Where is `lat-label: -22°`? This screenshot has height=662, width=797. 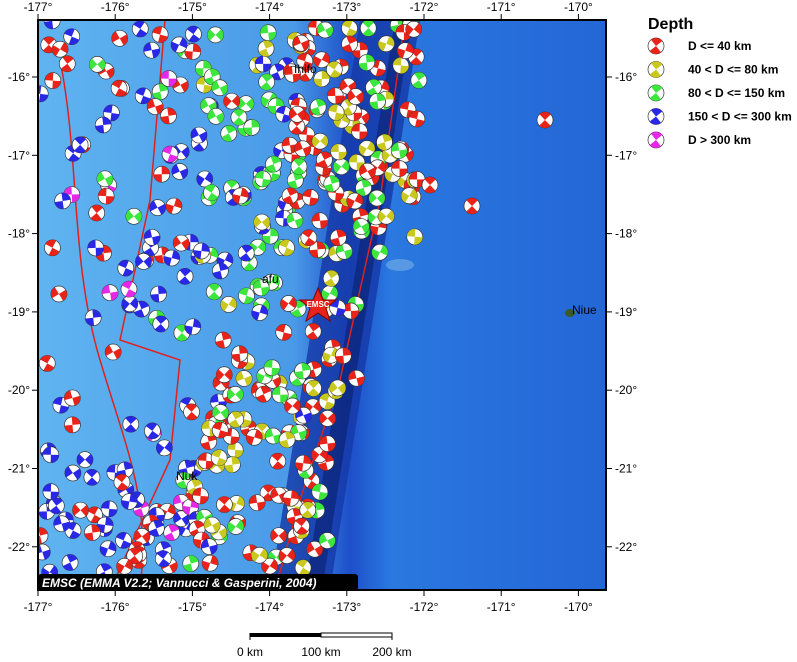 lat-label: -22° is located at coordinates (19, 547).